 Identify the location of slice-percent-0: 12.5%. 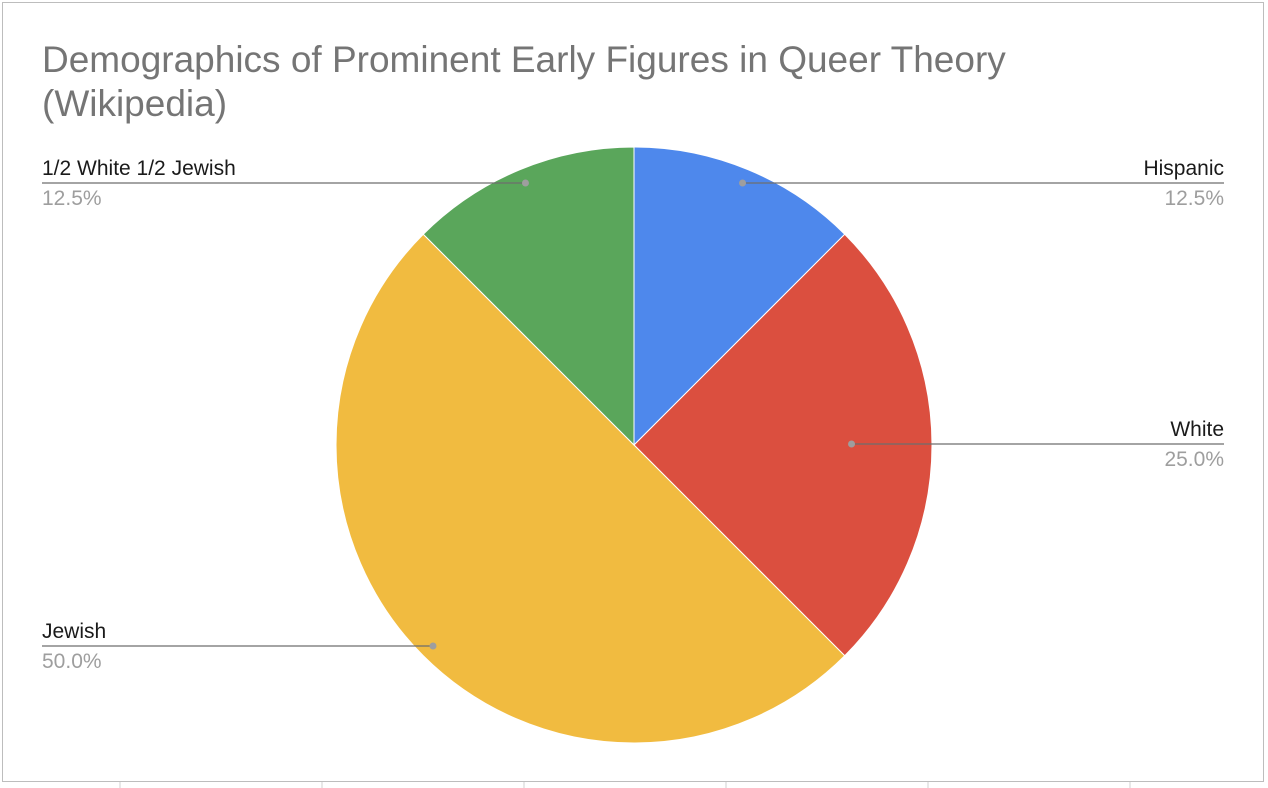
(1194, 198).